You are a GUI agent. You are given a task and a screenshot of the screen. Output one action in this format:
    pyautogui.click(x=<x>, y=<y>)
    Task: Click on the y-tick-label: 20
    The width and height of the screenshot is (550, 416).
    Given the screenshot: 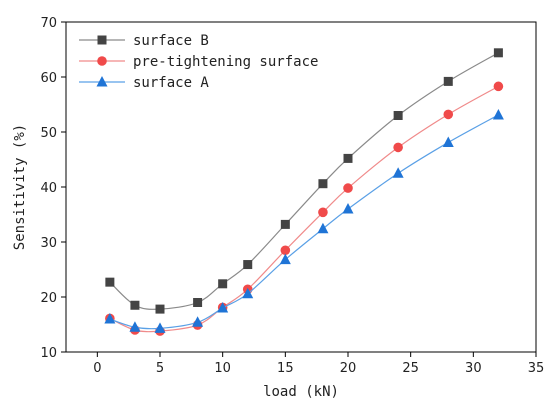 What is the action you would take?
    pyautogui.click(x=48, y=298)
    